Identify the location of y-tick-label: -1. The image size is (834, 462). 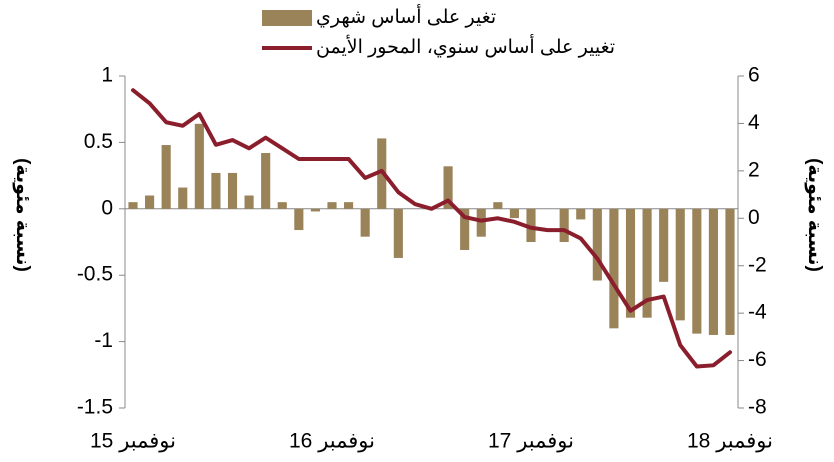
(103, 340).